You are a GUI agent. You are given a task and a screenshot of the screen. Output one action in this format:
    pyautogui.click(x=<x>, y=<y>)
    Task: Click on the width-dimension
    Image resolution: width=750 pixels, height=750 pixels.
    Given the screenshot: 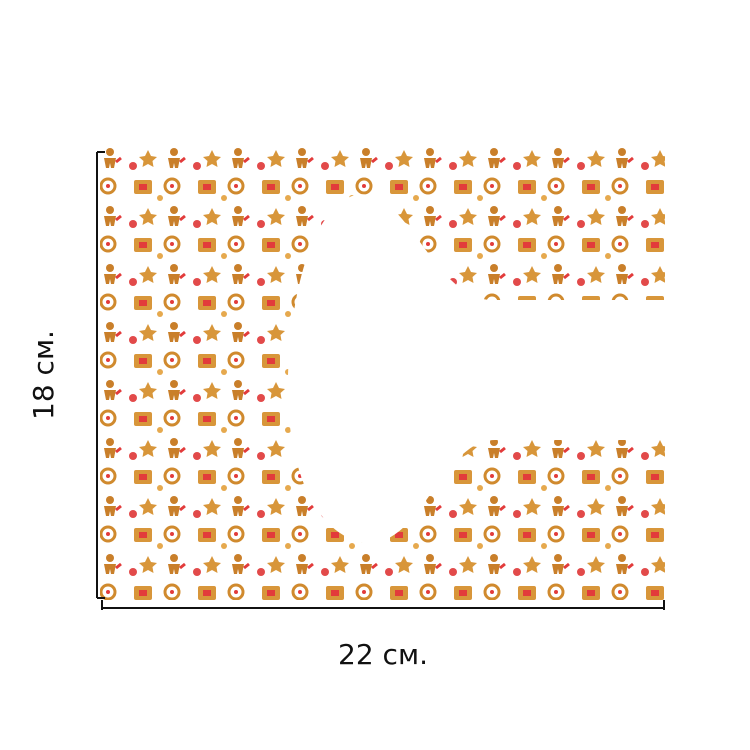 What is the action you would take?
    pyautogui.click(x=383, y=605)
    